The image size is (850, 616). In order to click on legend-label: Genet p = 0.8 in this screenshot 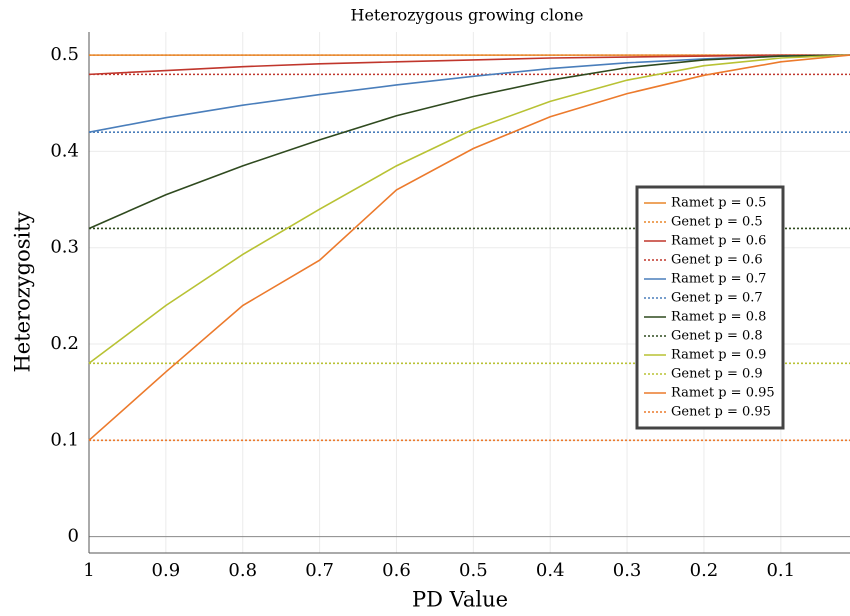, I will do `click(717, 336)`.